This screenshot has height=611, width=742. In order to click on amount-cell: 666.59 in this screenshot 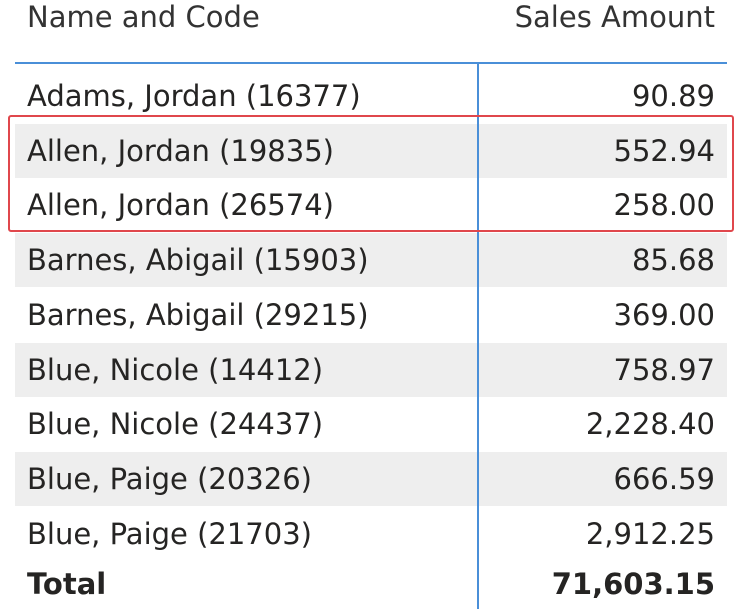, I will do `click(664, 478)`.